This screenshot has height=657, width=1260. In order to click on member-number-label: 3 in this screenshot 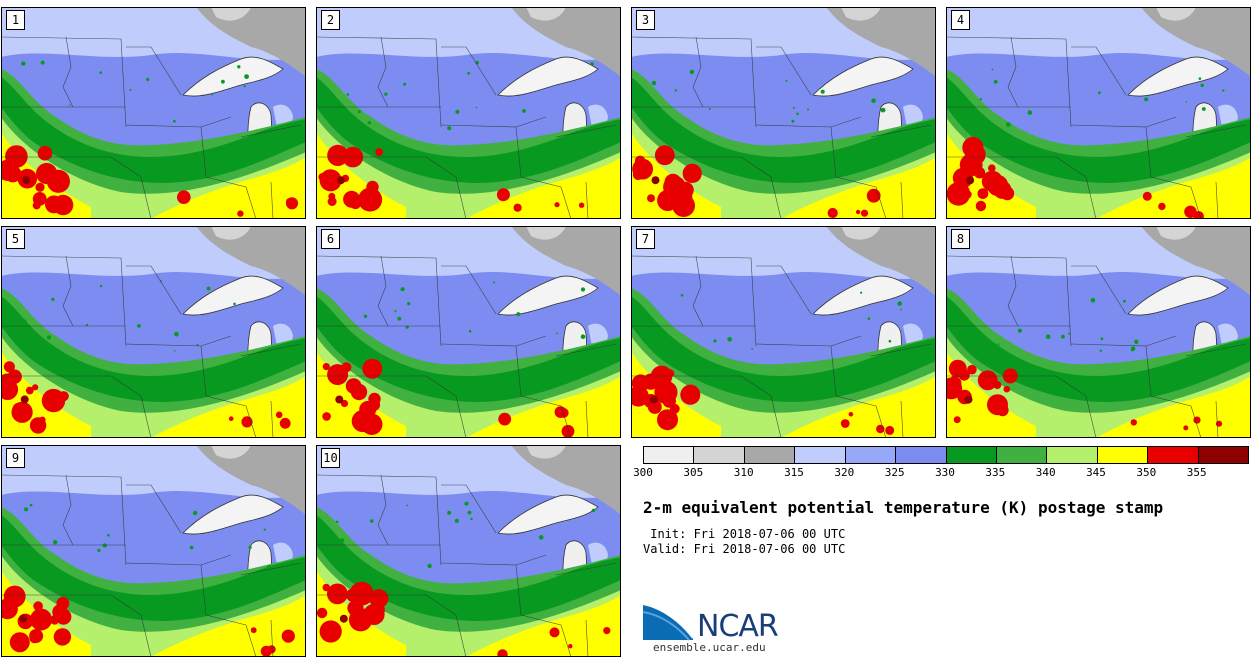, I will do `click(645, 20)`.